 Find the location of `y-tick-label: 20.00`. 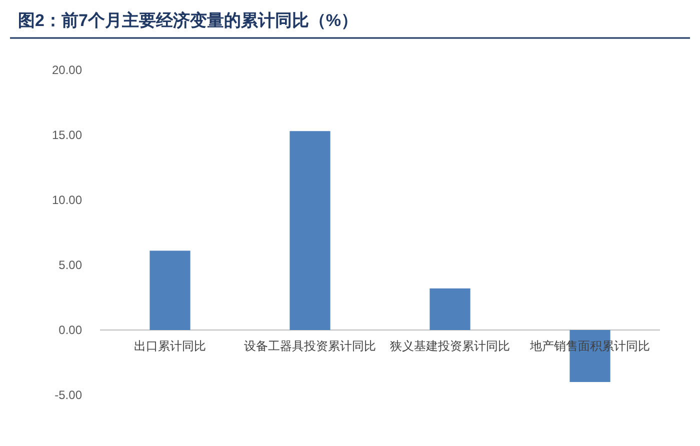

y-tick-label: 20.00 is located at coordinates (67, 70).